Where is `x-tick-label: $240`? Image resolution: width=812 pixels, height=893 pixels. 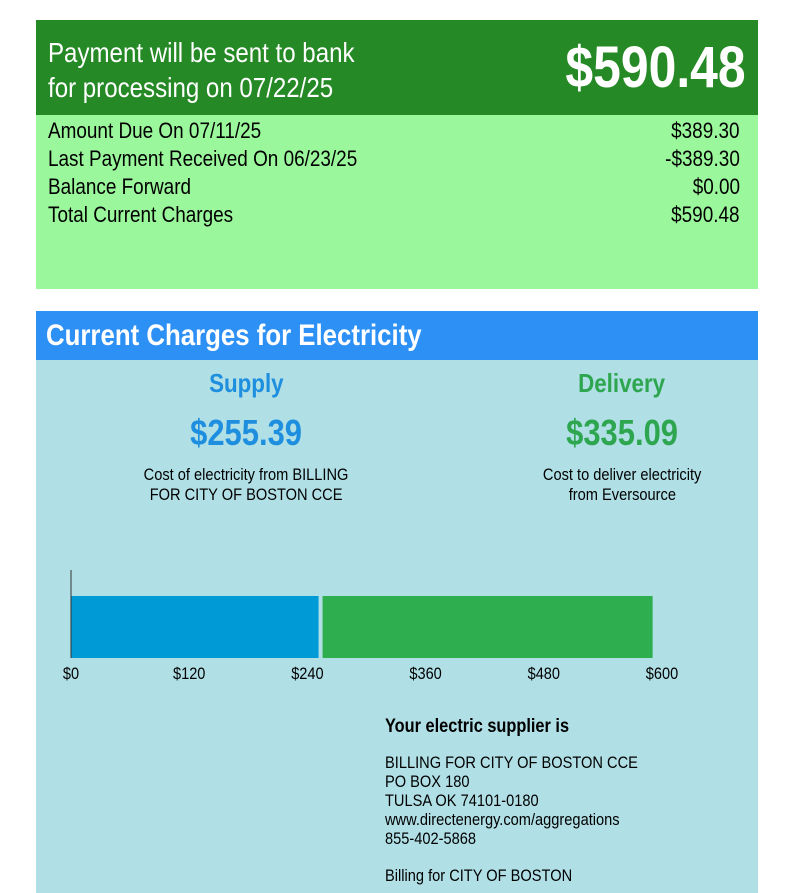
x-tick-label: $240 is located at coordinates (307, 673).